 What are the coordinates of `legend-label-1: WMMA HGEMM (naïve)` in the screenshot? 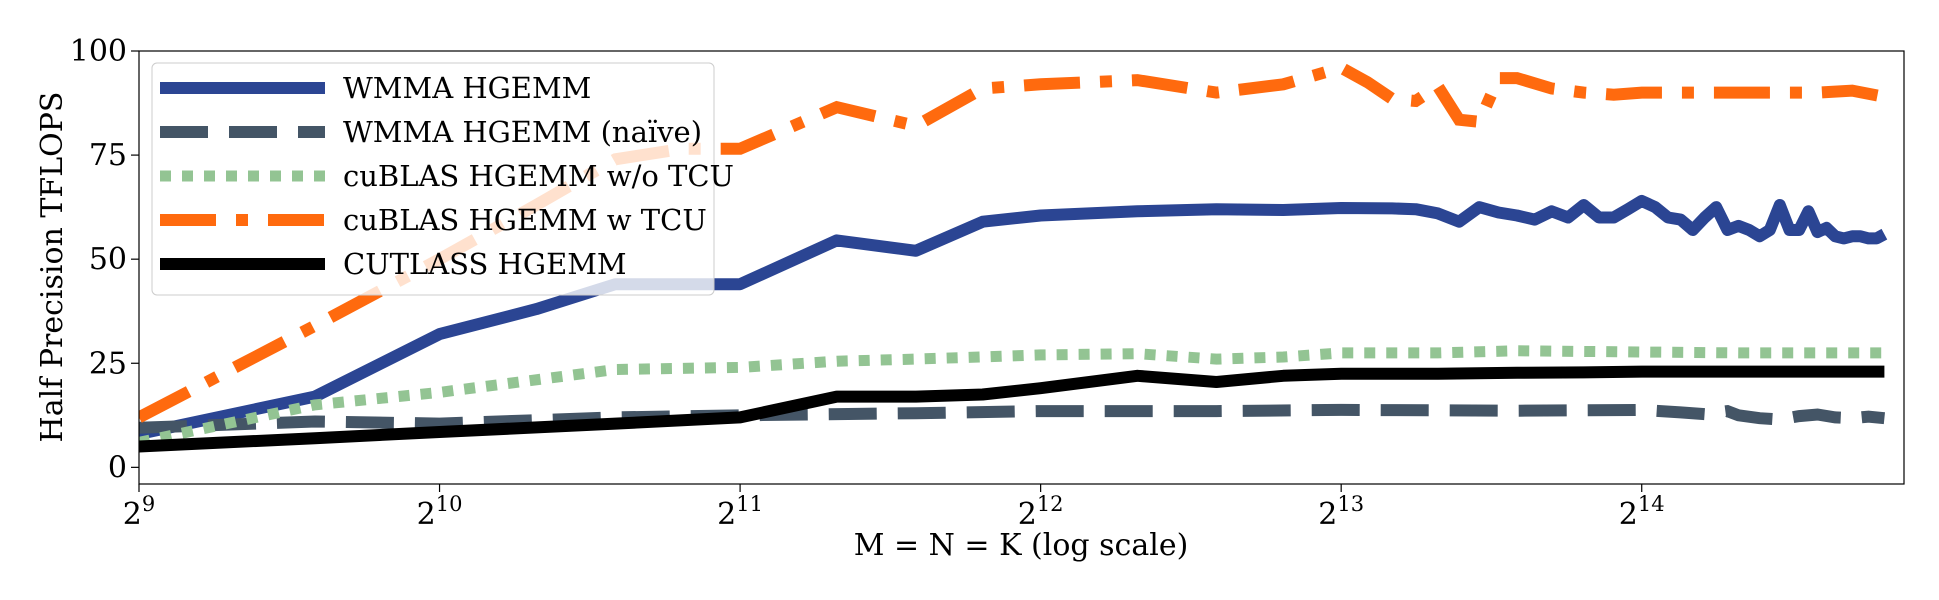 It's located at (522, 132).